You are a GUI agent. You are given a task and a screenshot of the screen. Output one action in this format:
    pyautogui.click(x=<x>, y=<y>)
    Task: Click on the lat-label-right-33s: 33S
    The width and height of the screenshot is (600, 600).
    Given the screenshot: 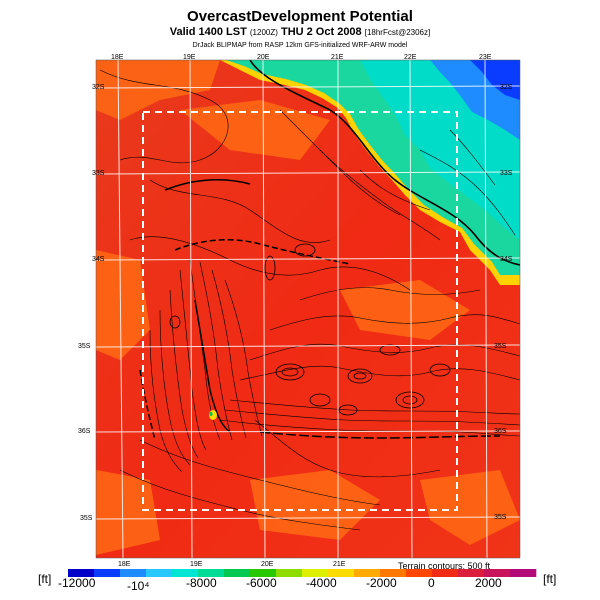 What is the action you would take?
    pyautogui.click(x=506, y=173)
    